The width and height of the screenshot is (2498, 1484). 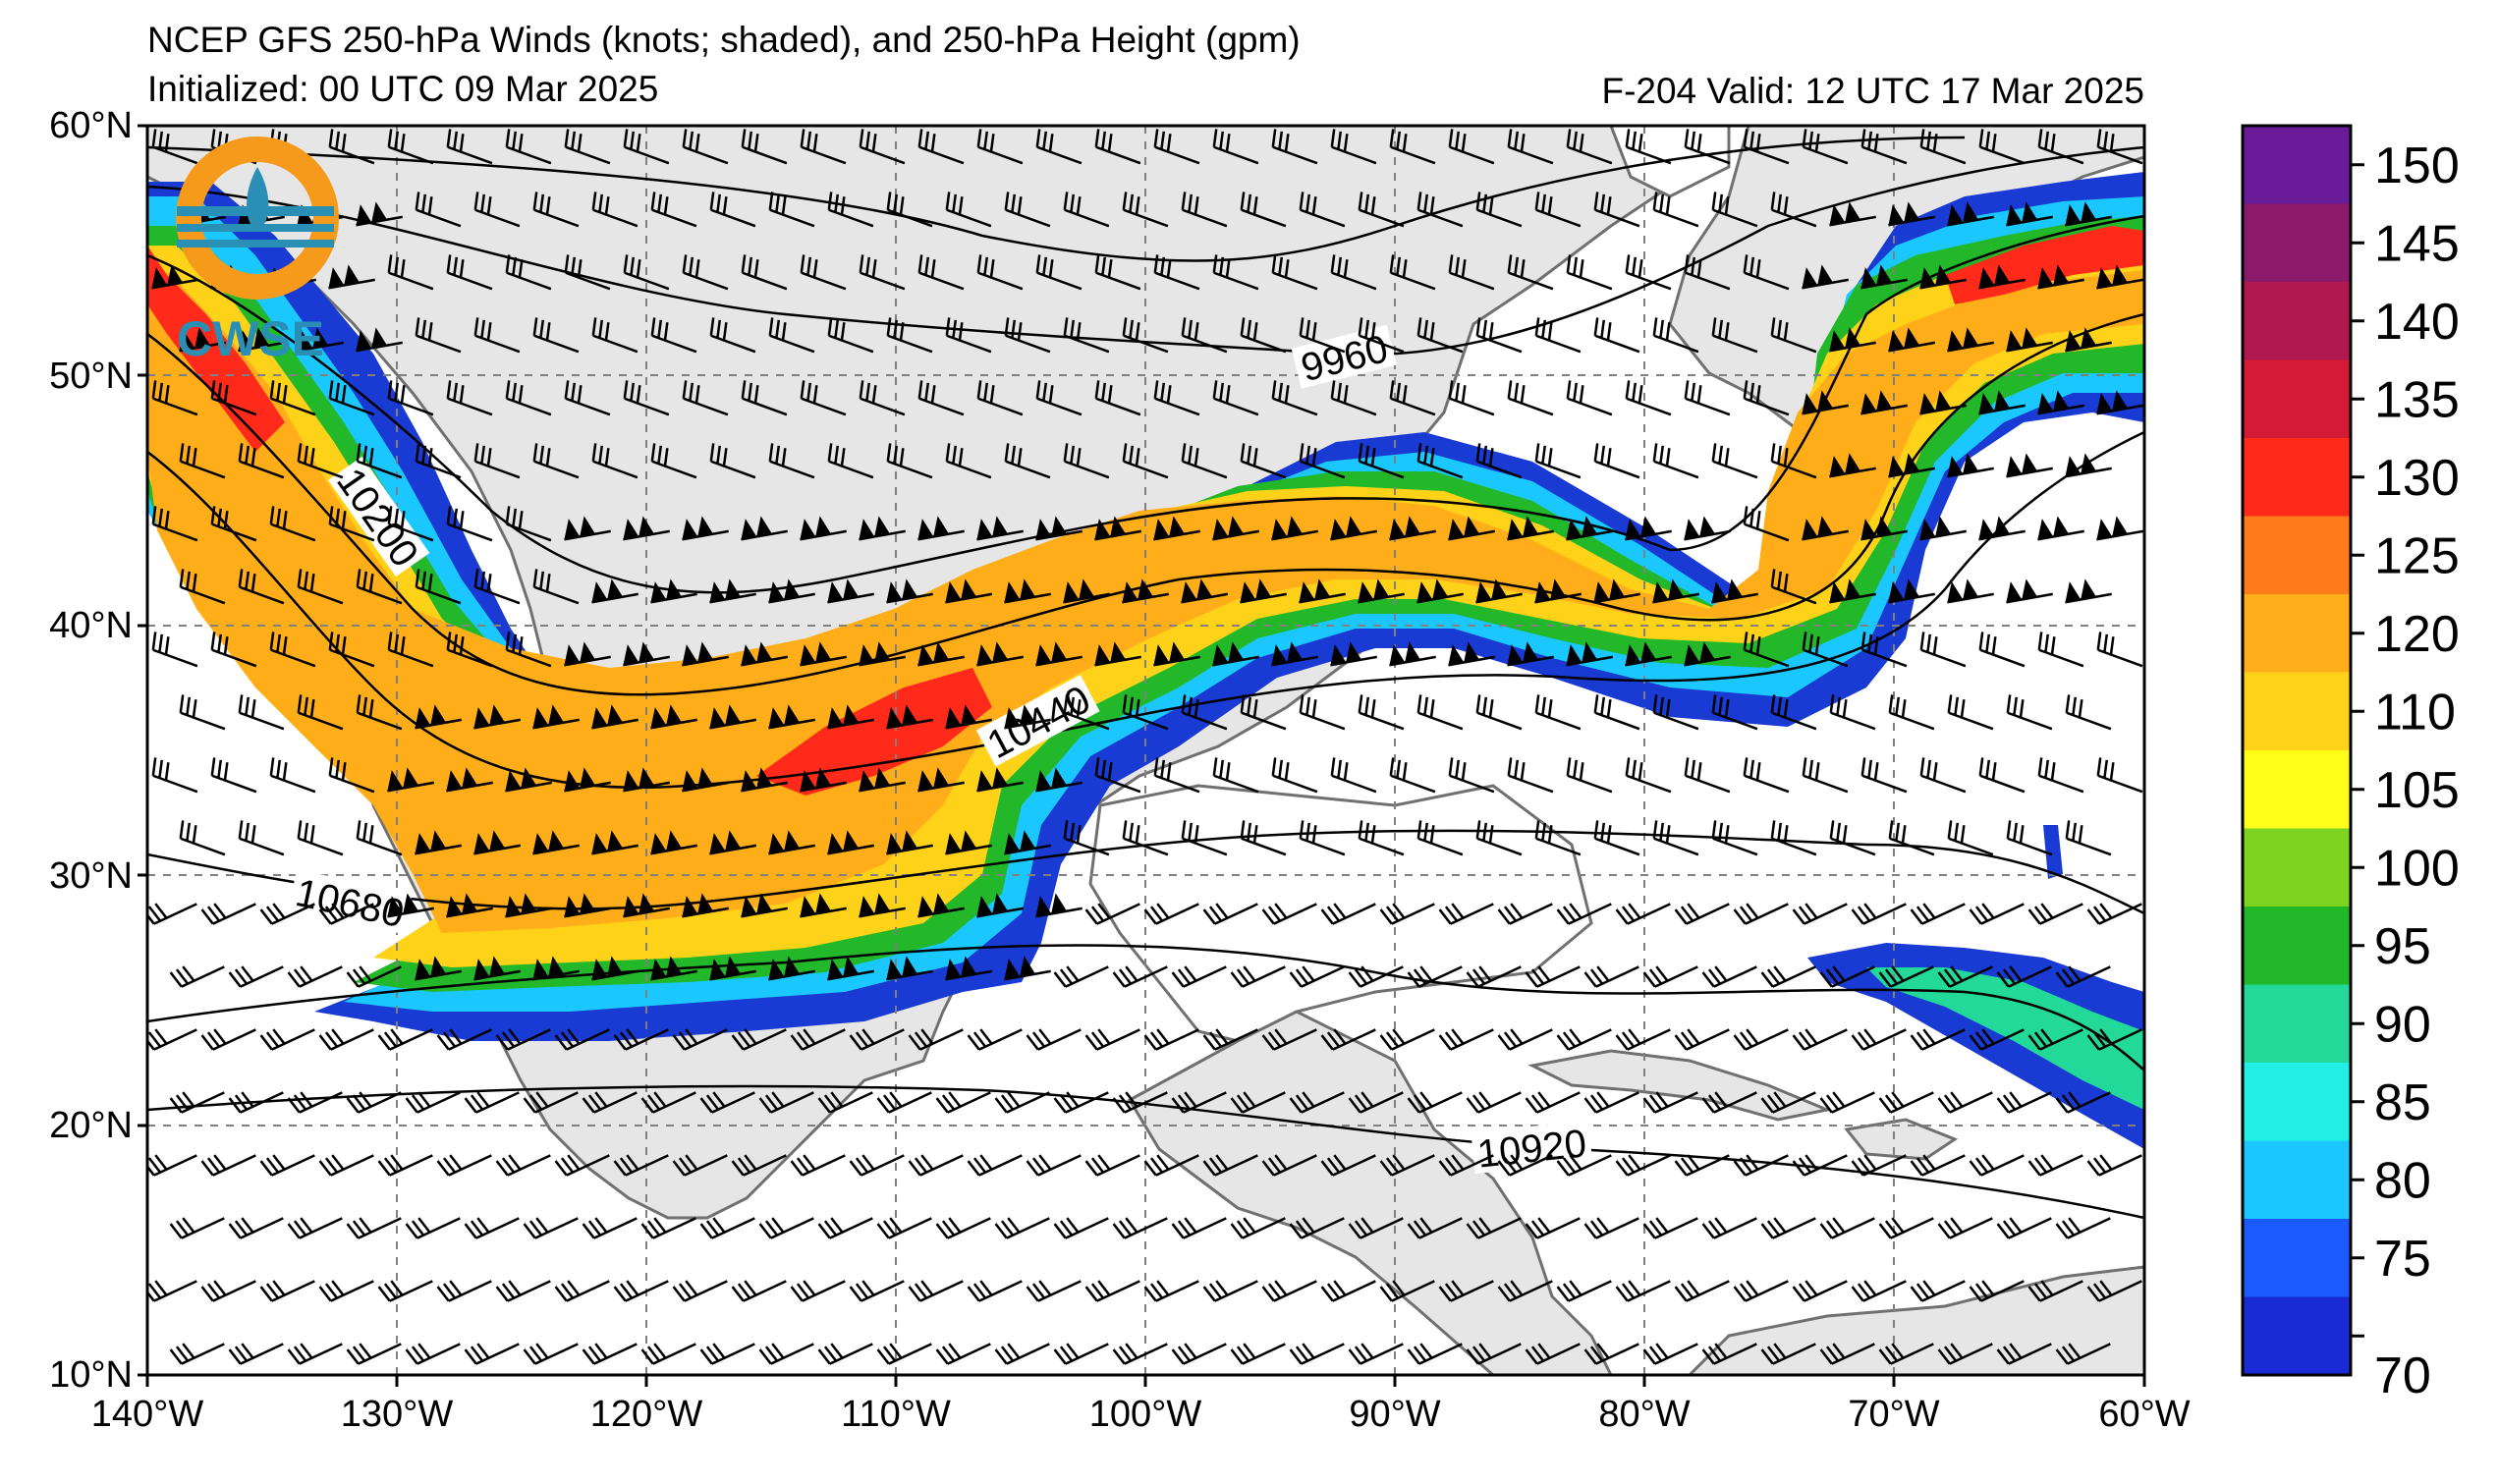 I want to click on colorbar-label: 135, so click(x=2417, y=399).